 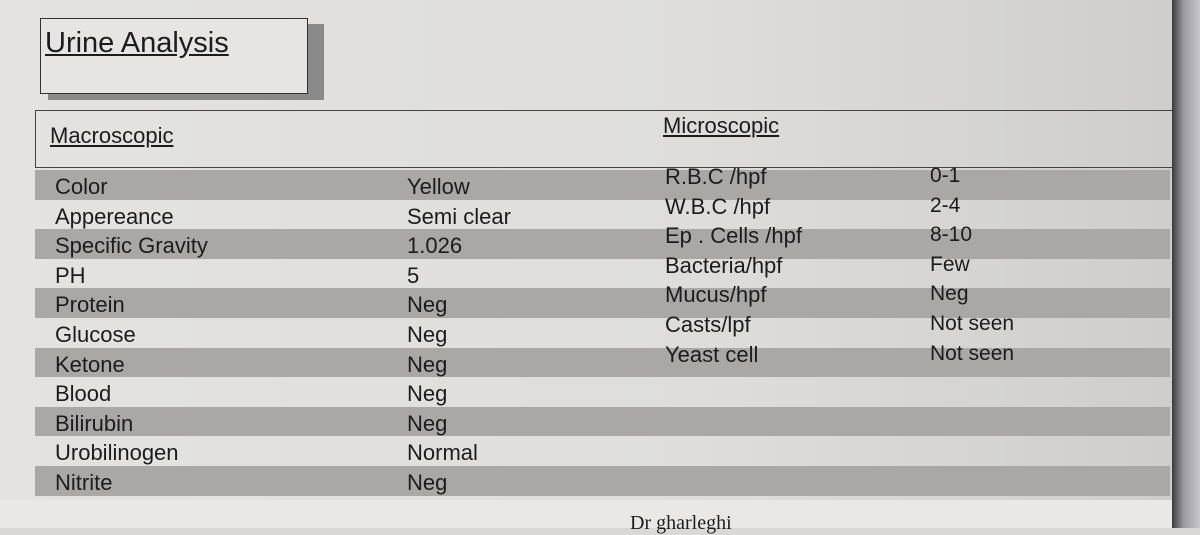 What do you see at coordinates (602, 241) in the screenshot?
I see `table-row: Specific Gravity 1.026 Ep . Cells /hpf 8-10` at bounding box center [602, 241].